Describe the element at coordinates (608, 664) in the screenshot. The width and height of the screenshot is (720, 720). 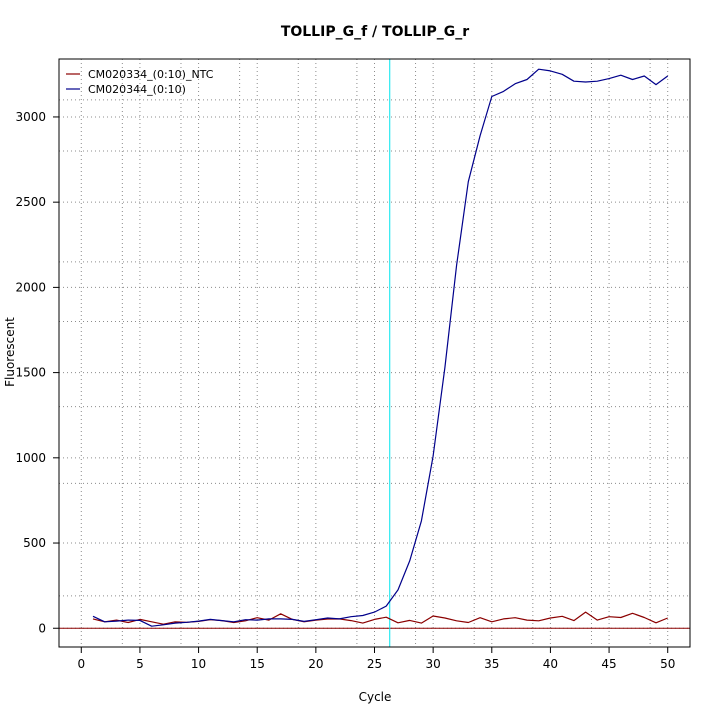
I see `x-tick-label: 45` at that location.